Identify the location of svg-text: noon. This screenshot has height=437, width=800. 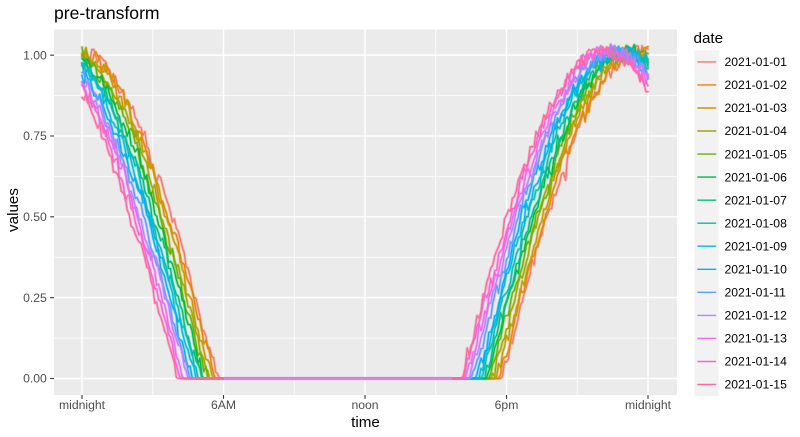
(364, 405).